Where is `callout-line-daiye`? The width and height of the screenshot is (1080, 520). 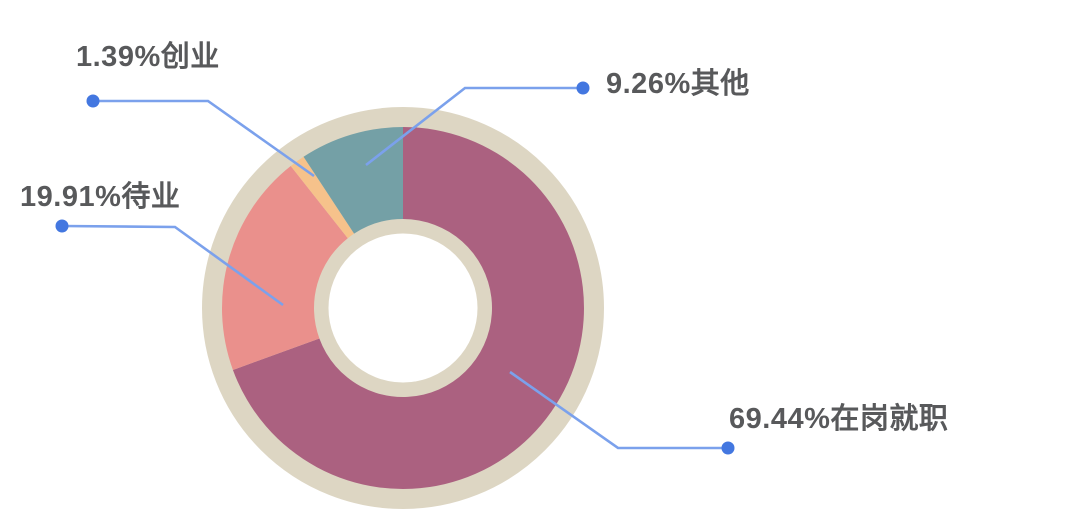
callout-line-daiye is located at coordinates (172, 265).